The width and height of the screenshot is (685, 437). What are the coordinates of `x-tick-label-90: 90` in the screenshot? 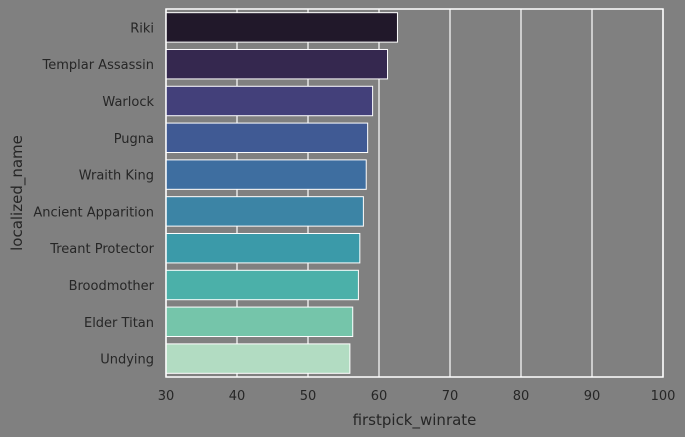 It's located at (592, 396).